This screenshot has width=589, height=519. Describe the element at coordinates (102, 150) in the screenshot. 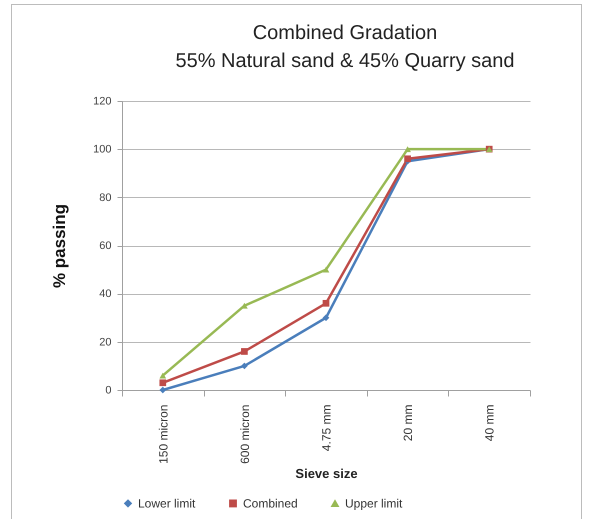

I see `y-tick-label: 100` at that location.